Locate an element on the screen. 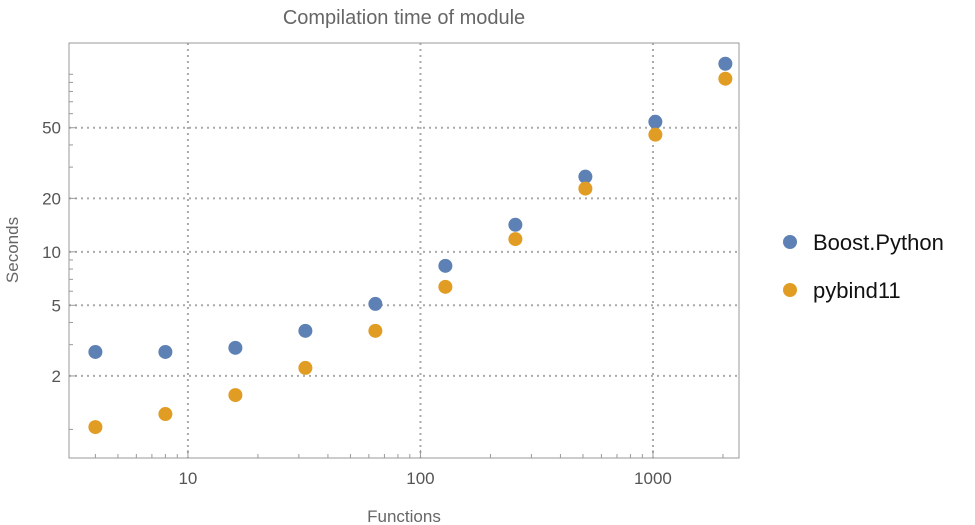 The image size is (975, 525). y-tick-label: 2 is located at coordinates (56, 376).